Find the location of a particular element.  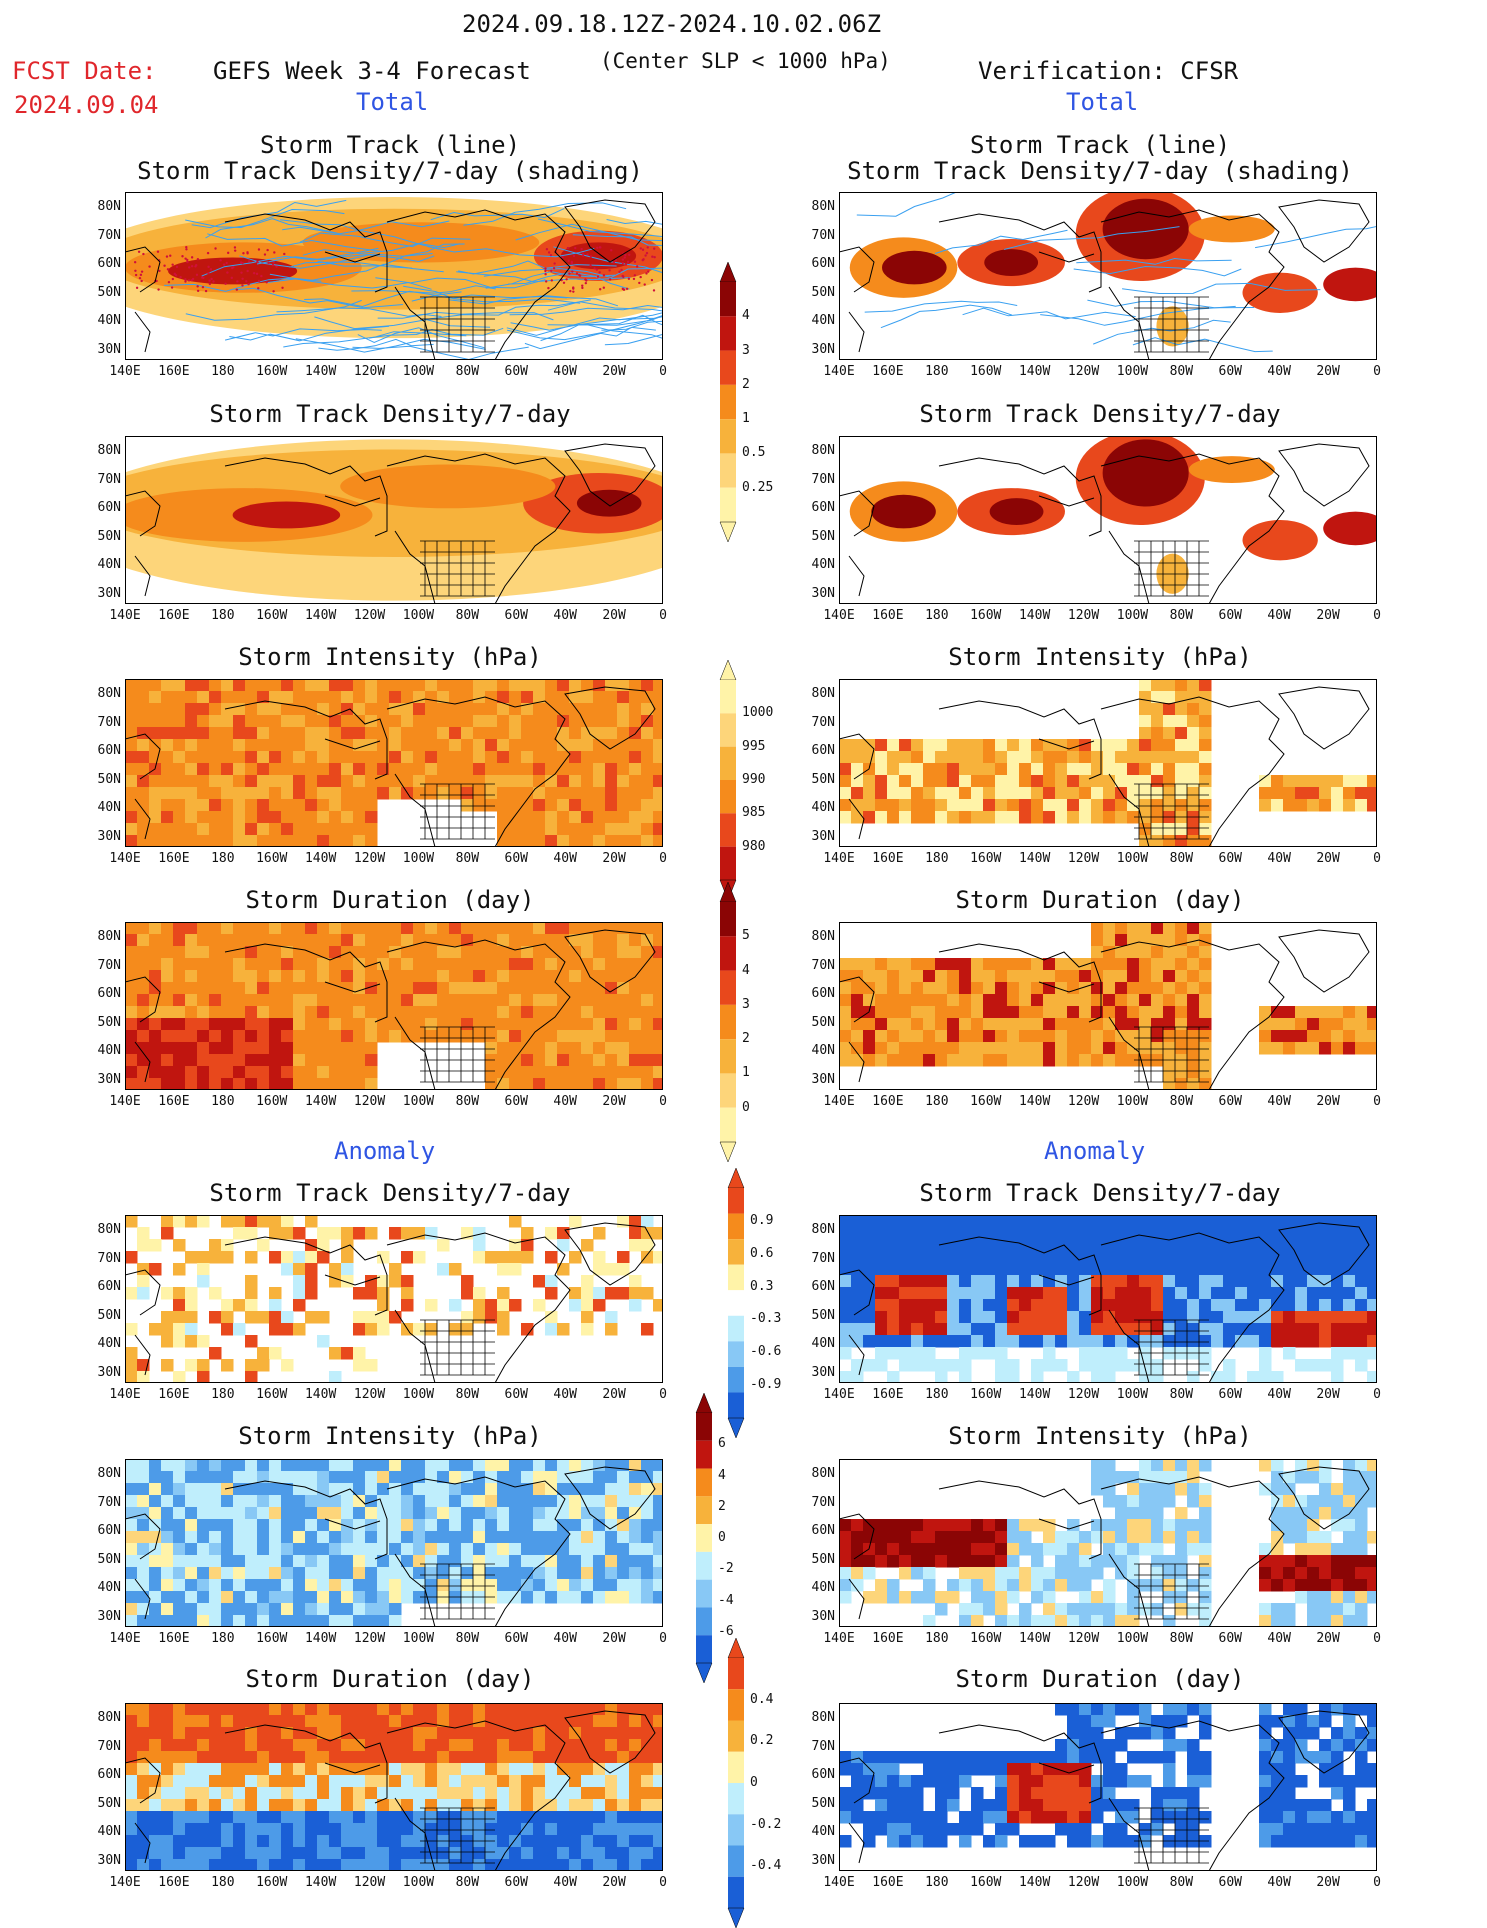

map-duration-verif-svg is located at coordinates (1108, 1006).